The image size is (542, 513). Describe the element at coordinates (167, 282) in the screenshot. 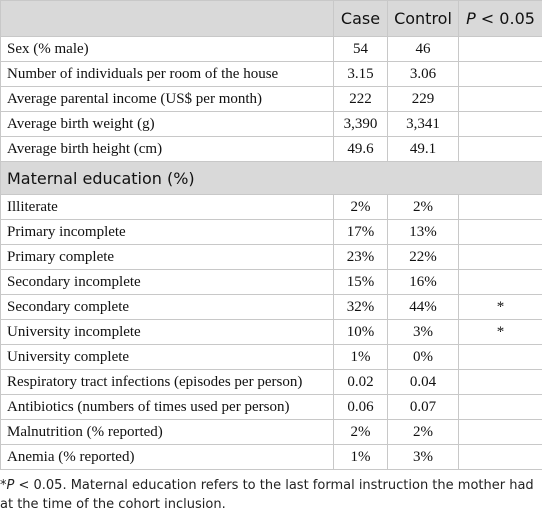

I see `row-label: Secondary incomplete` at that location.